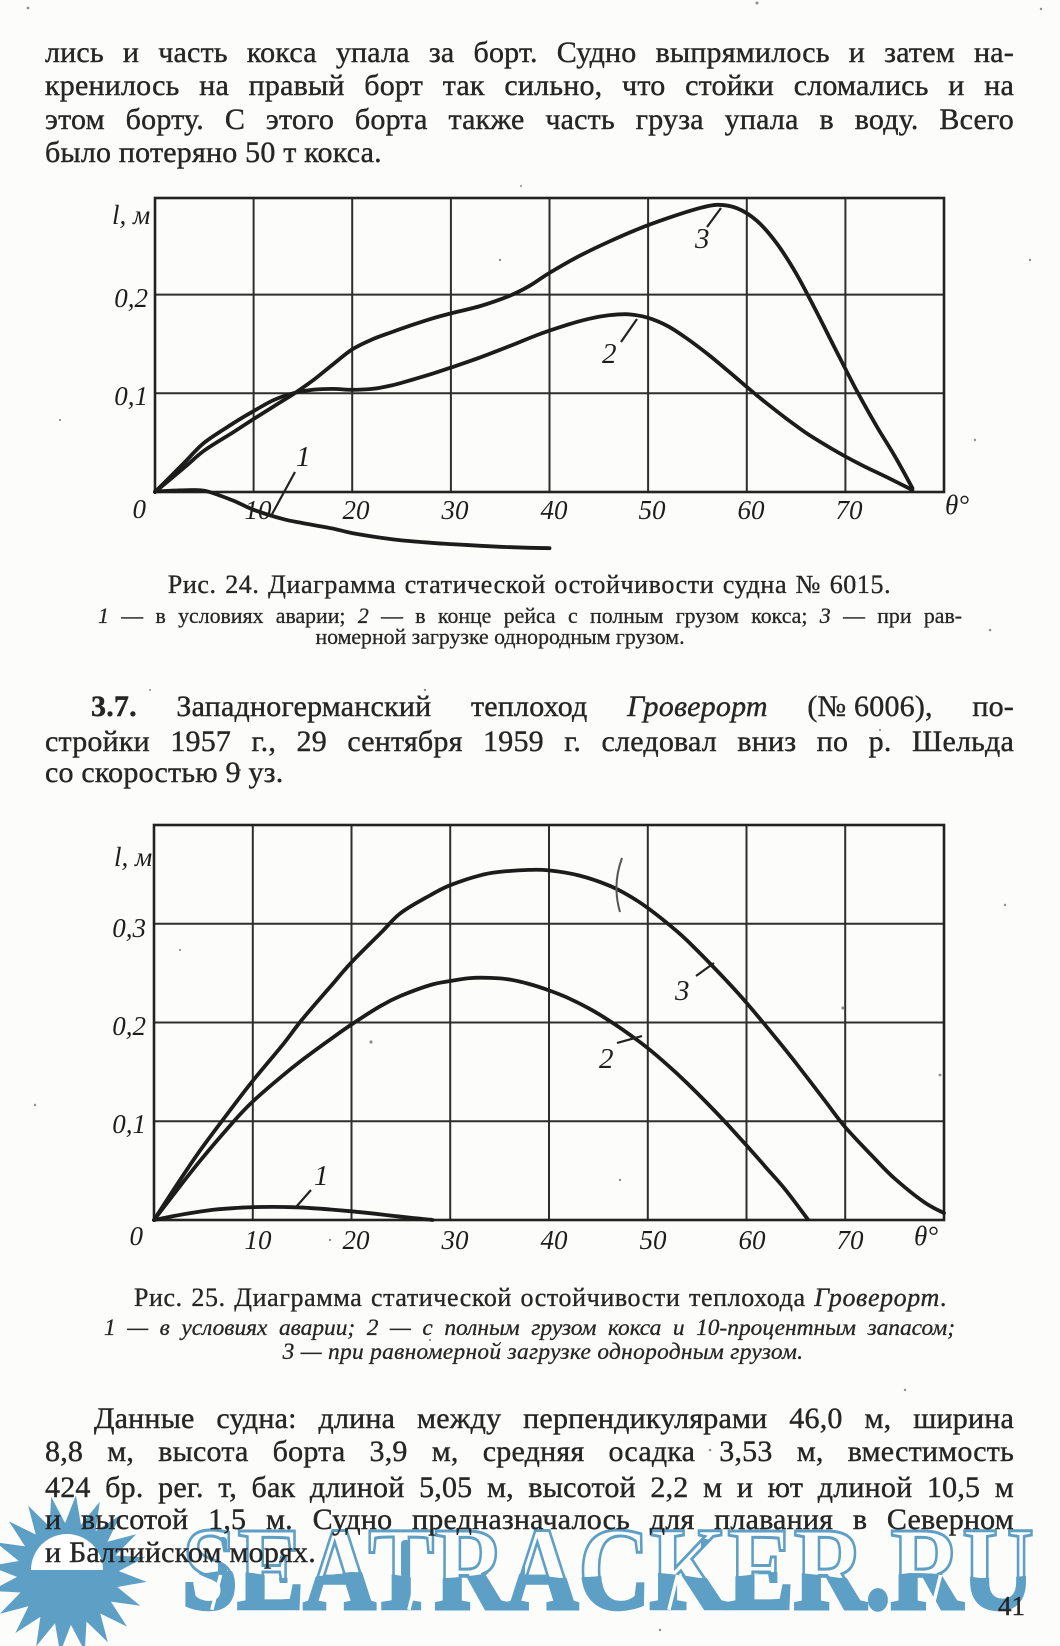 This screenshot has width=1060, height=1646. I want to click on svg-text: 0,3, so click(129, 928).